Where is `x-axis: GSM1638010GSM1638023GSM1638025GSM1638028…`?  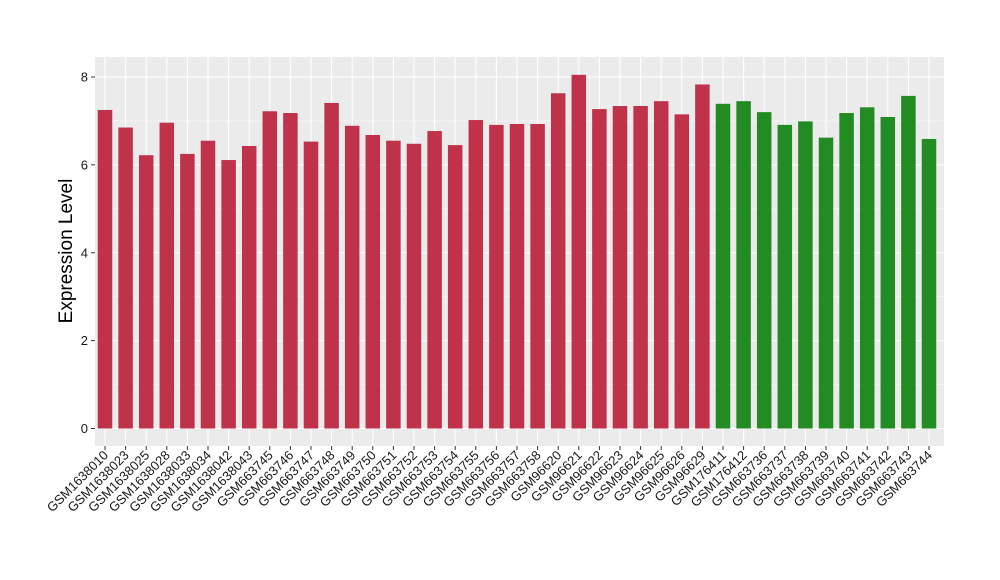 x-axis: GSM1638010GSM1638023GSM1638025GSM1638028… is located at coordinates (489, 480).